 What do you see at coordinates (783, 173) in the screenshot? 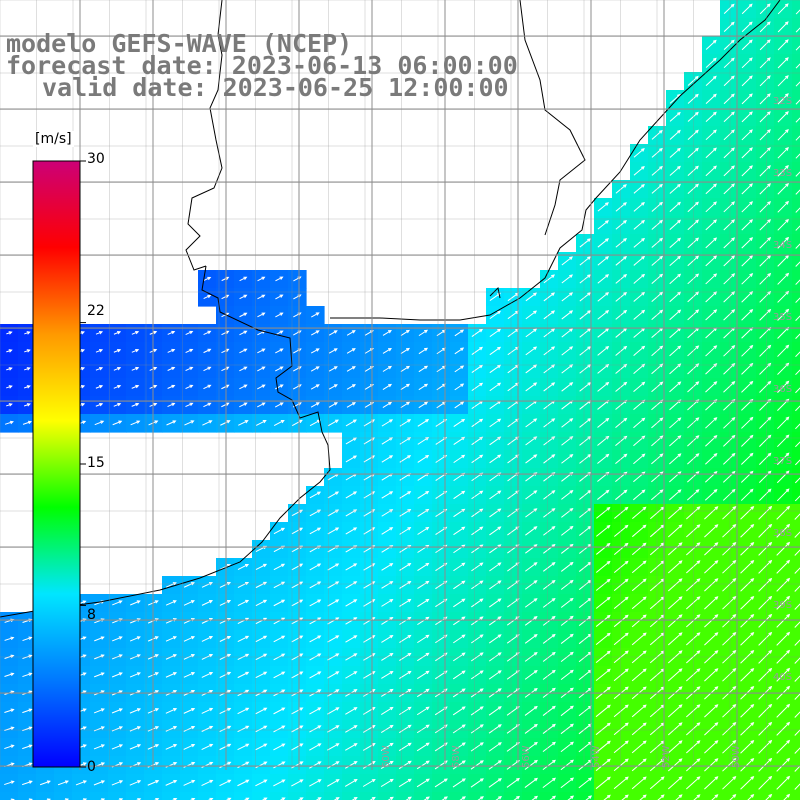
I see `latitude-label: 33S` at bounding box center [783, 173].